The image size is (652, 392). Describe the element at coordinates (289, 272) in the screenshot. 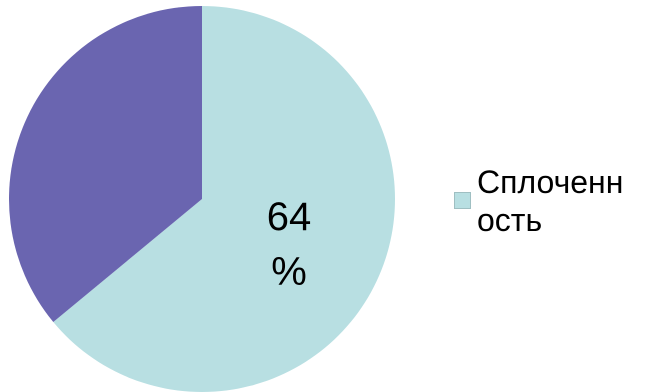

I see `data-label-percent: %` at that location.